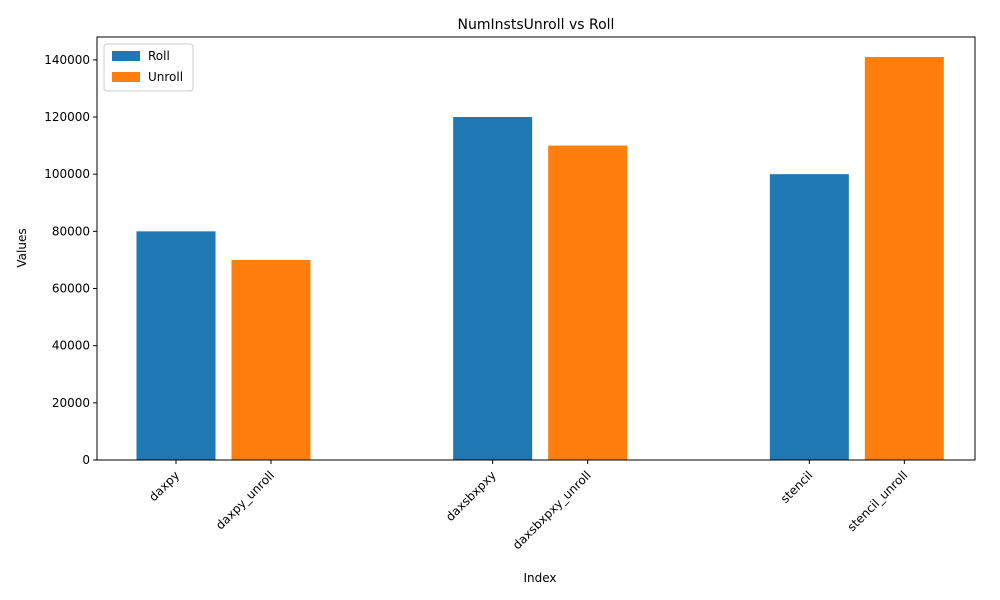 The height and width of the screenshot is (600, 1000). Describe the element at coordinates (471, 496) in the screenshot. I see `x-tick-label: daxsbxpxy` at that location.